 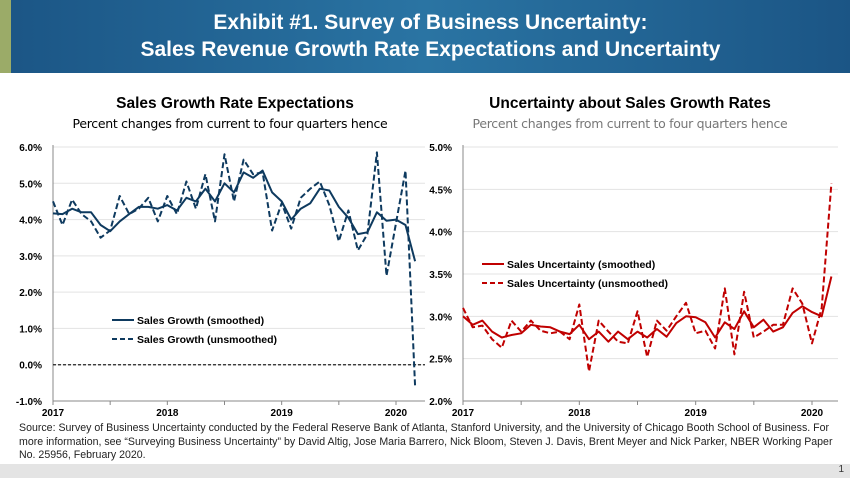 I want to click on accent-stripe, so click(x=5, y=36).